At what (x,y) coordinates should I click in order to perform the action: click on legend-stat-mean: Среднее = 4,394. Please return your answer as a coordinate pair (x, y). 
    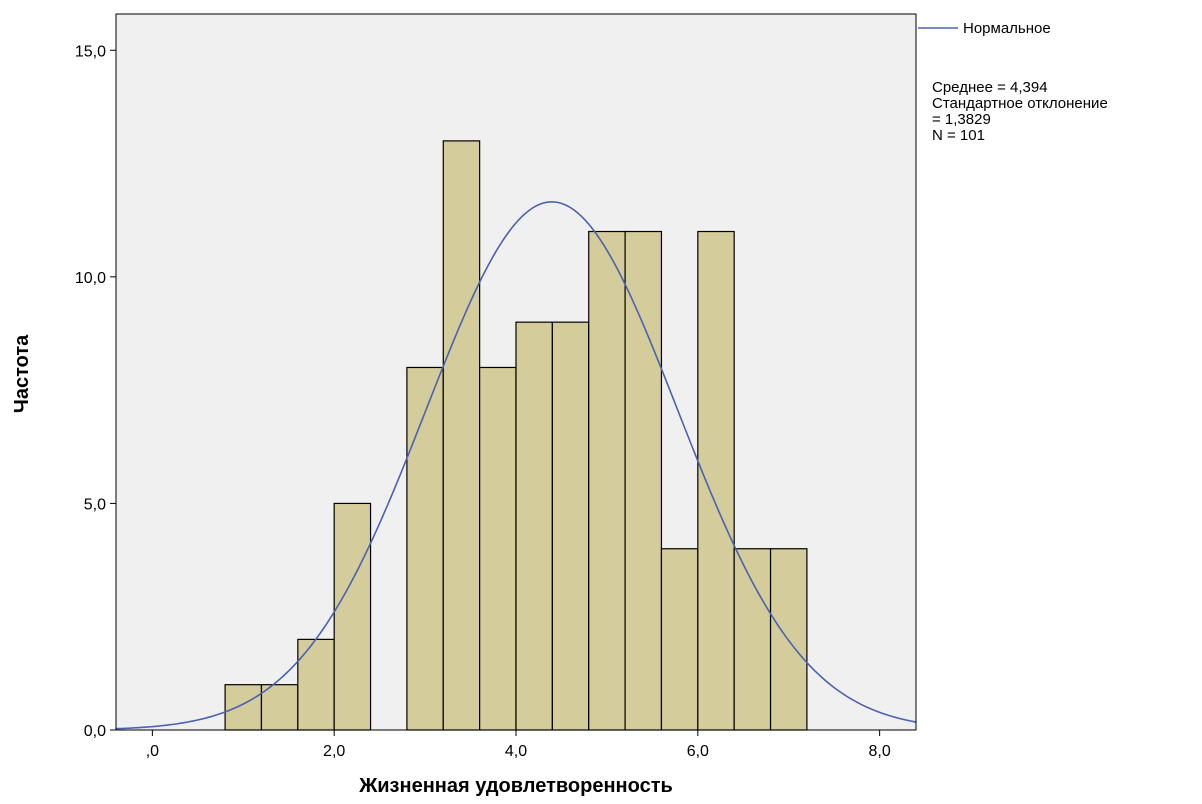
    Looking at the image, I should click on (990, 87).